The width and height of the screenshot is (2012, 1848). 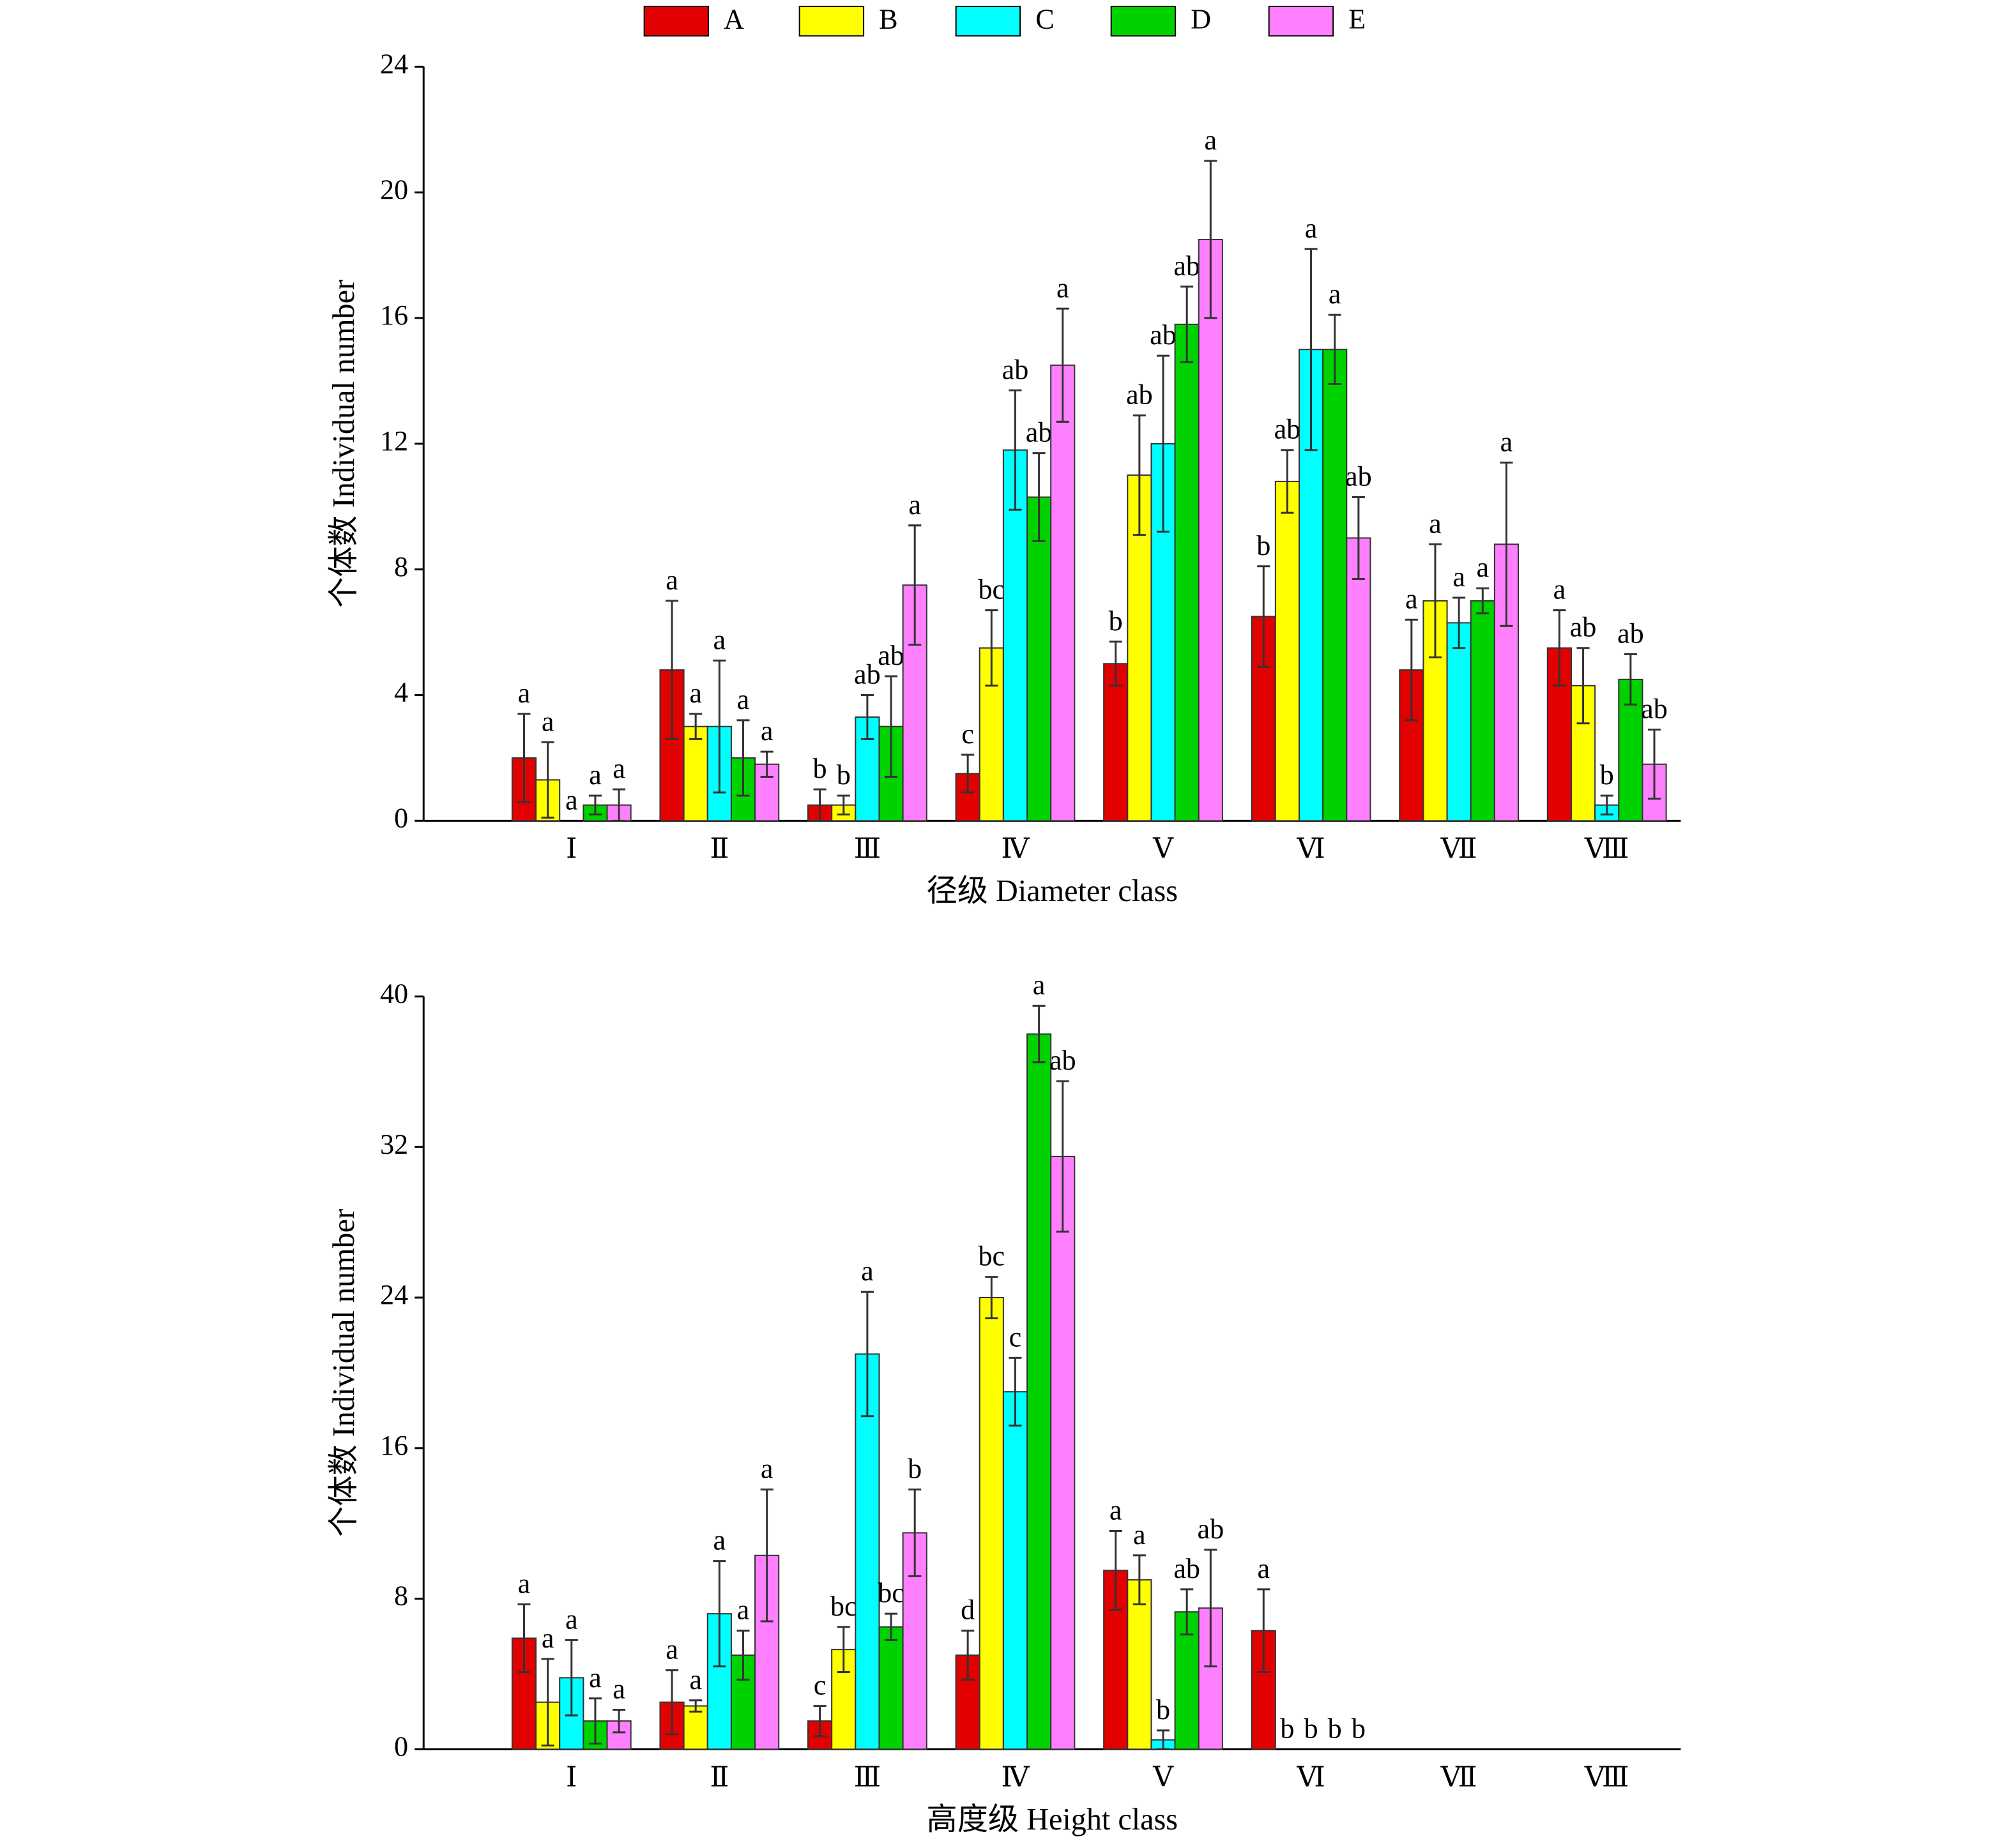 What do you see at coordinates (1052, 1820) in the screenshot?
I see `x-axis-label: 高度级 Height class` at bounding box center [1052, 1820].